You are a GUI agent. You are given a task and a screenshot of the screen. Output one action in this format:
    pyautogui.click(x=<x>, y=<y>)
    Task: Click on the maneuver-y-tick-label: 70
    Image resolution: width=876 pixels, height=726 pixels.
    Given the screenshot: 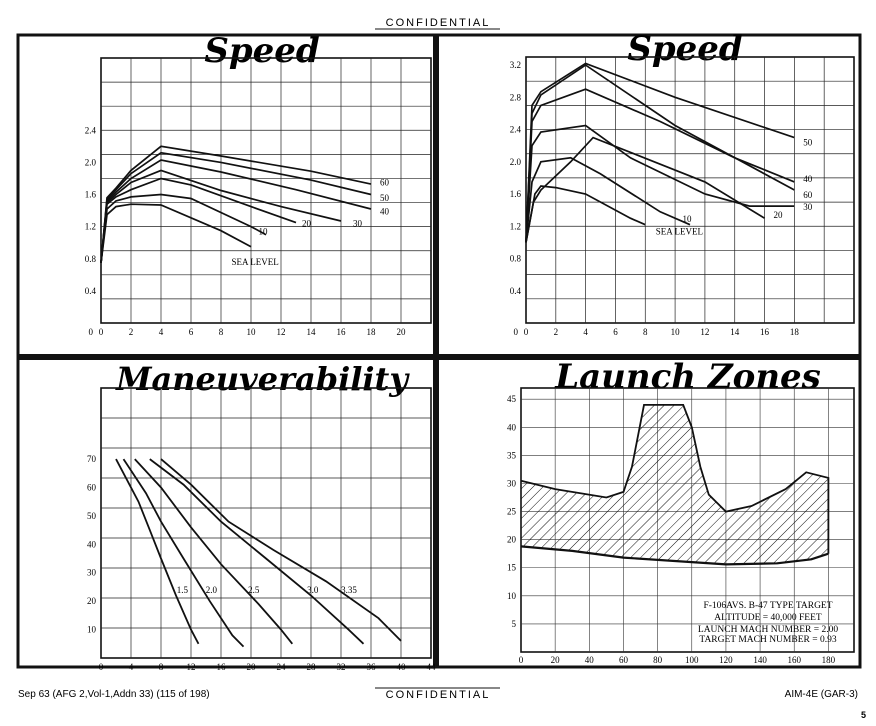 What is the action you would take?
    pyautogui.click(x=92, y=459)
    